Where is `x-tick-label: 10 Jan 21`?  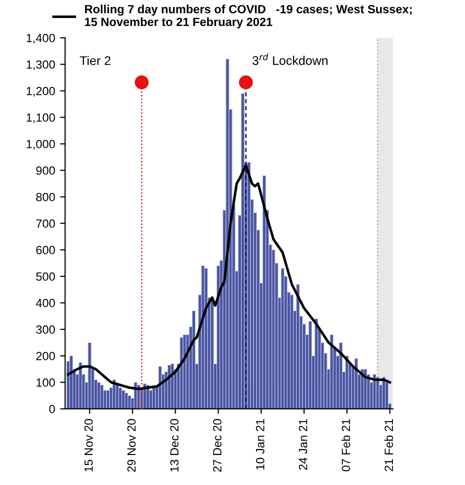
x-tick-label: 10 Jan 21 is located at coordinates (260, 444).